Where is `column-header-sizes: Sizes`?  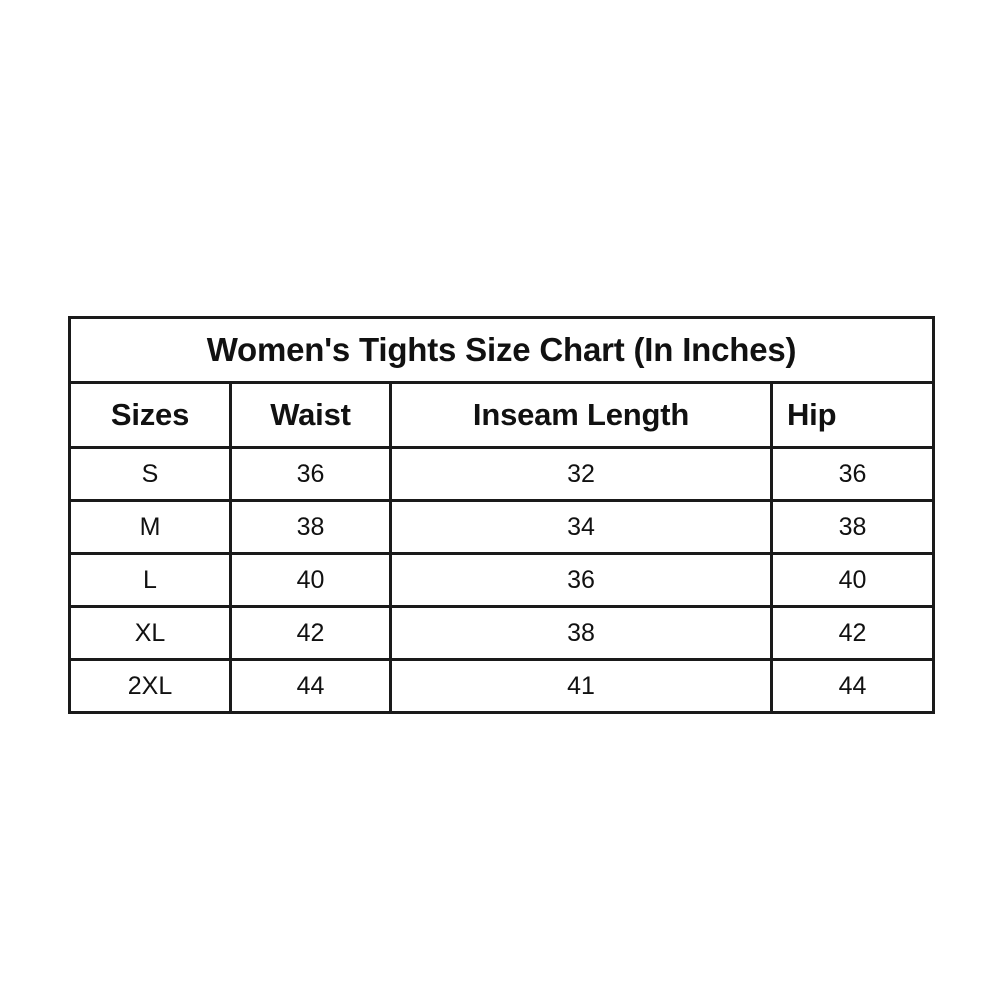 column-header-sizes: Sizes is located at coordinates (150, 415).